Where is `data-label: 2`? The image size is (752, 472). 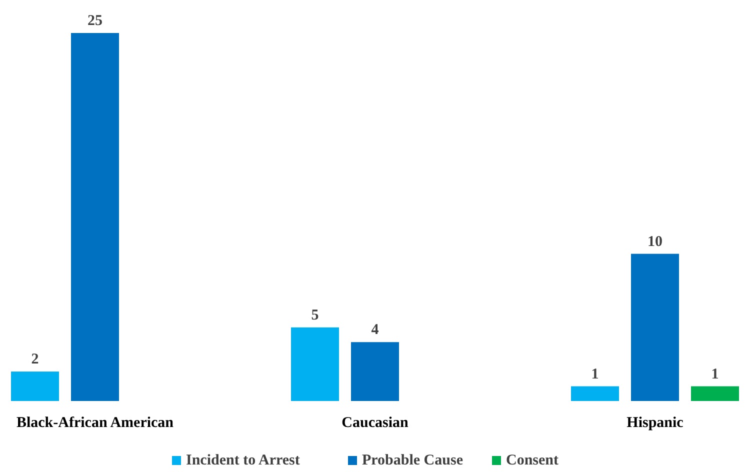
data-label: 2 is located at coordinates (35, 360).